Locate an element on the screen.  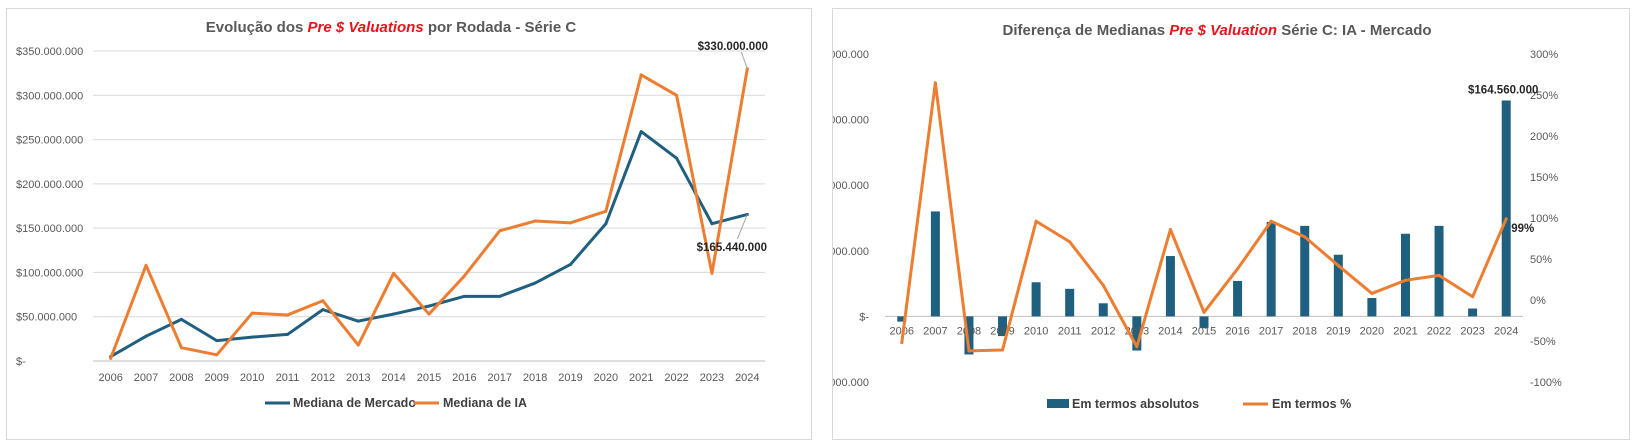
x-tick-label: 2014 is located at coordinates (1170, 331).